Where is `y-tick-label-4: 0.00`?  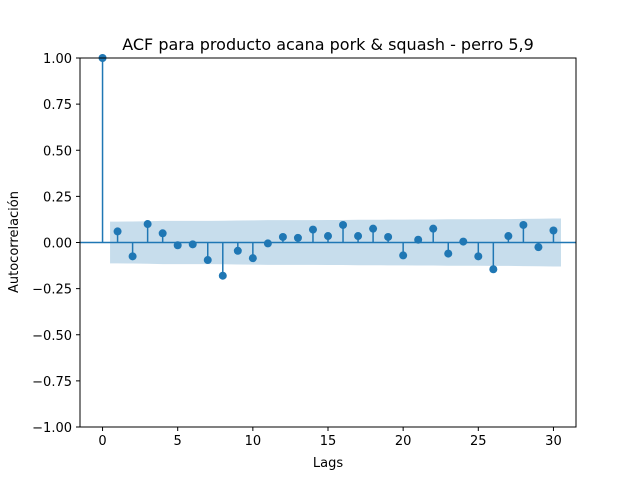
y-tick-label-4: 0.00 is located at coordinates (57, 244).